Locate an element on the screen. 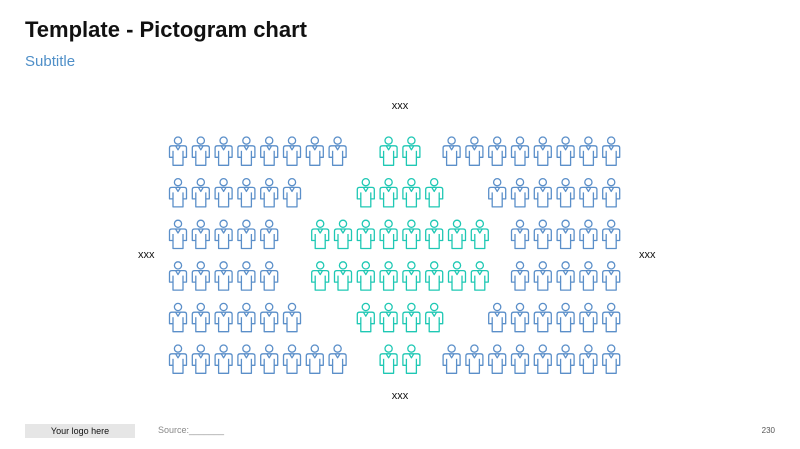  page-number: 230 is located at coordinates (768, 430).